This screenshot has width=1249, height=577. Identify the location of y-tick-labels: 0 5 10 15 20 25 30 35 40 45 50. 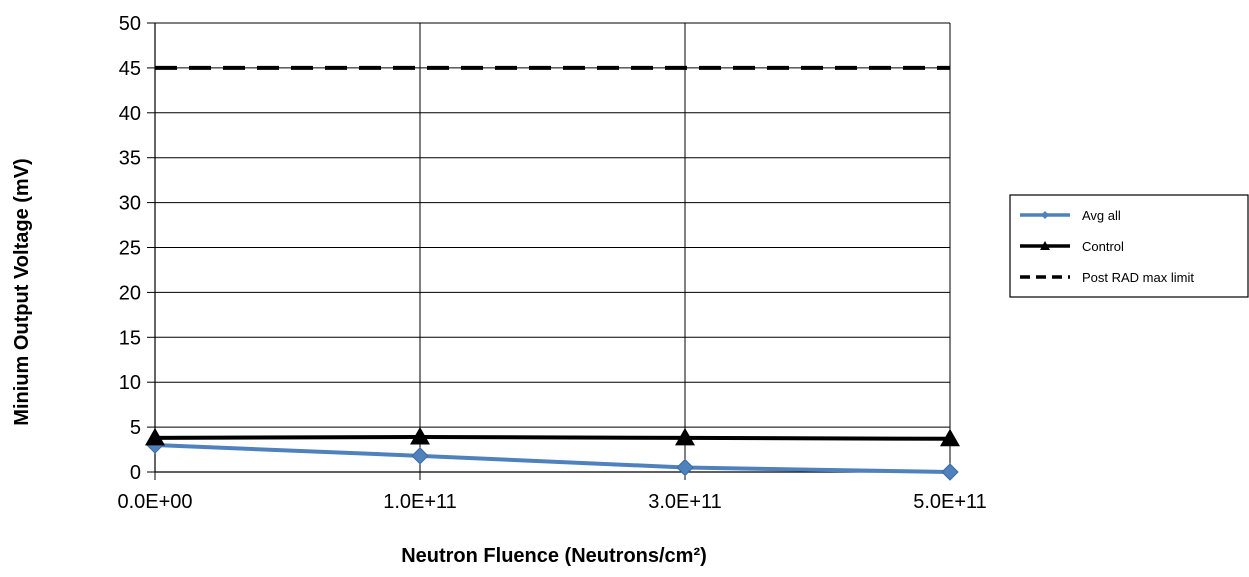
(130, 248).